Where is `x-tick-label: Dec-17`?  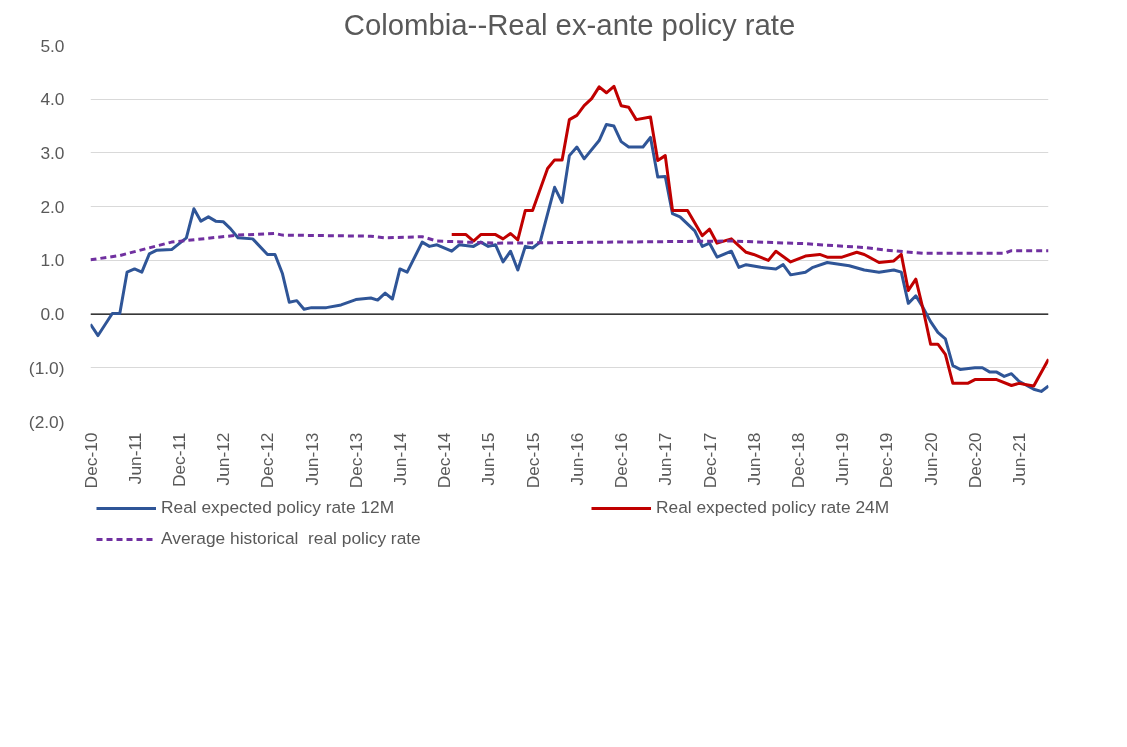 x-tick-label: Dec-17 is located at coordinates (709, 460).